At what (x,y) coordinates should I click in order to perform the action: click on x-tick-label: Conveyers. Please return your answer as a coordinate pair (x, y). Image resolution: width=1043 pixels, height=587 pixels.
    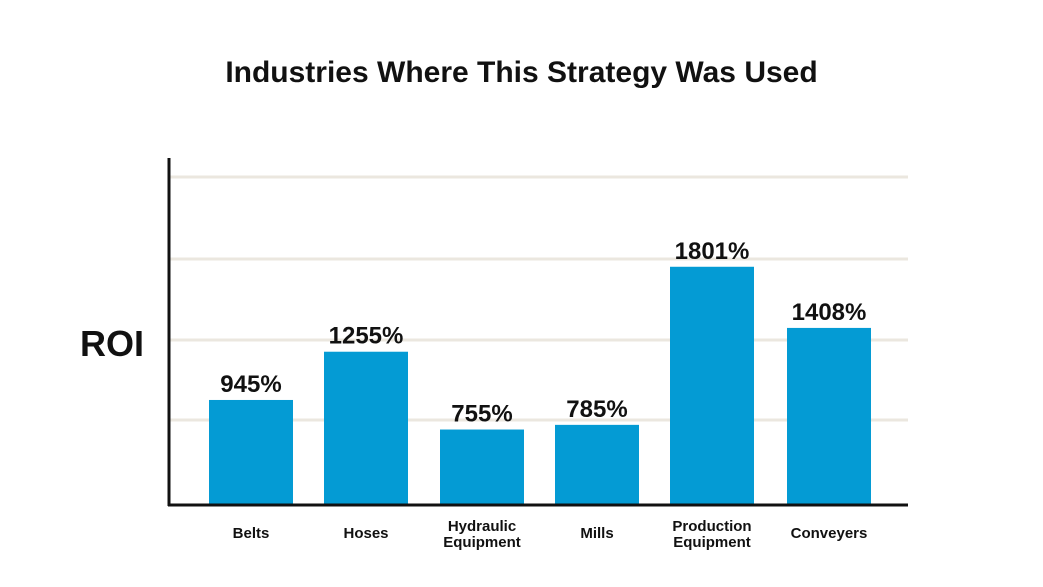
    Looking at the image, I should click on (829, 533).